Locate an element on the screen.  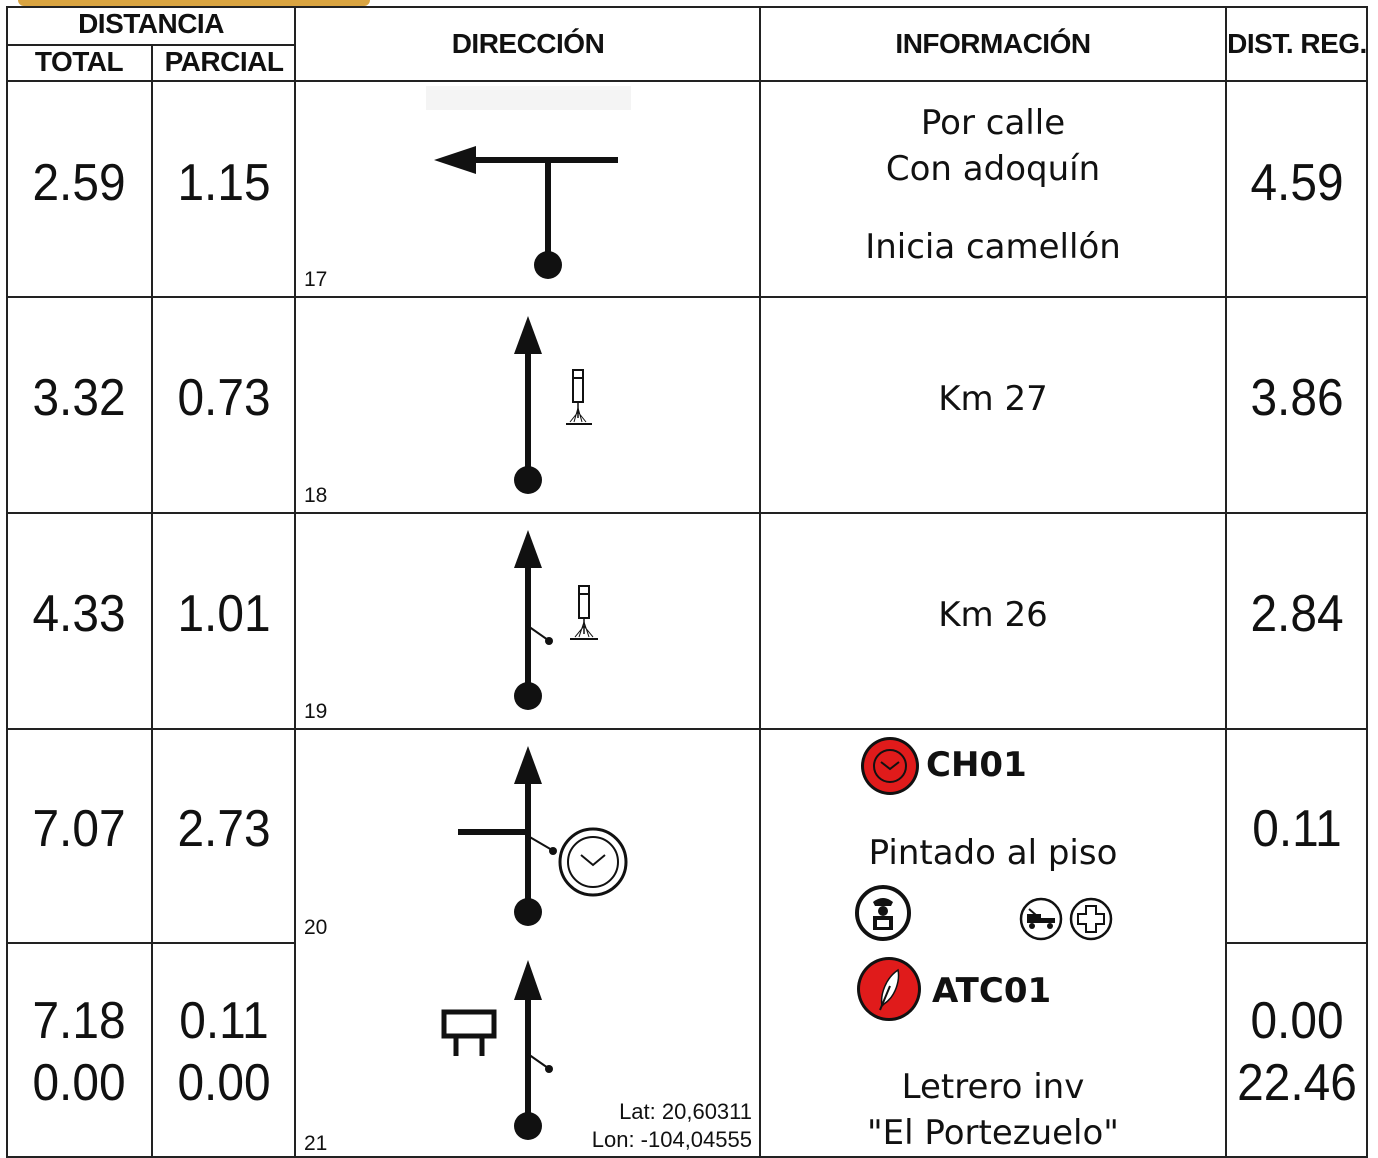
info-text: Letrero inv "El Portezuelo" is located at coordinates (993, 1110).